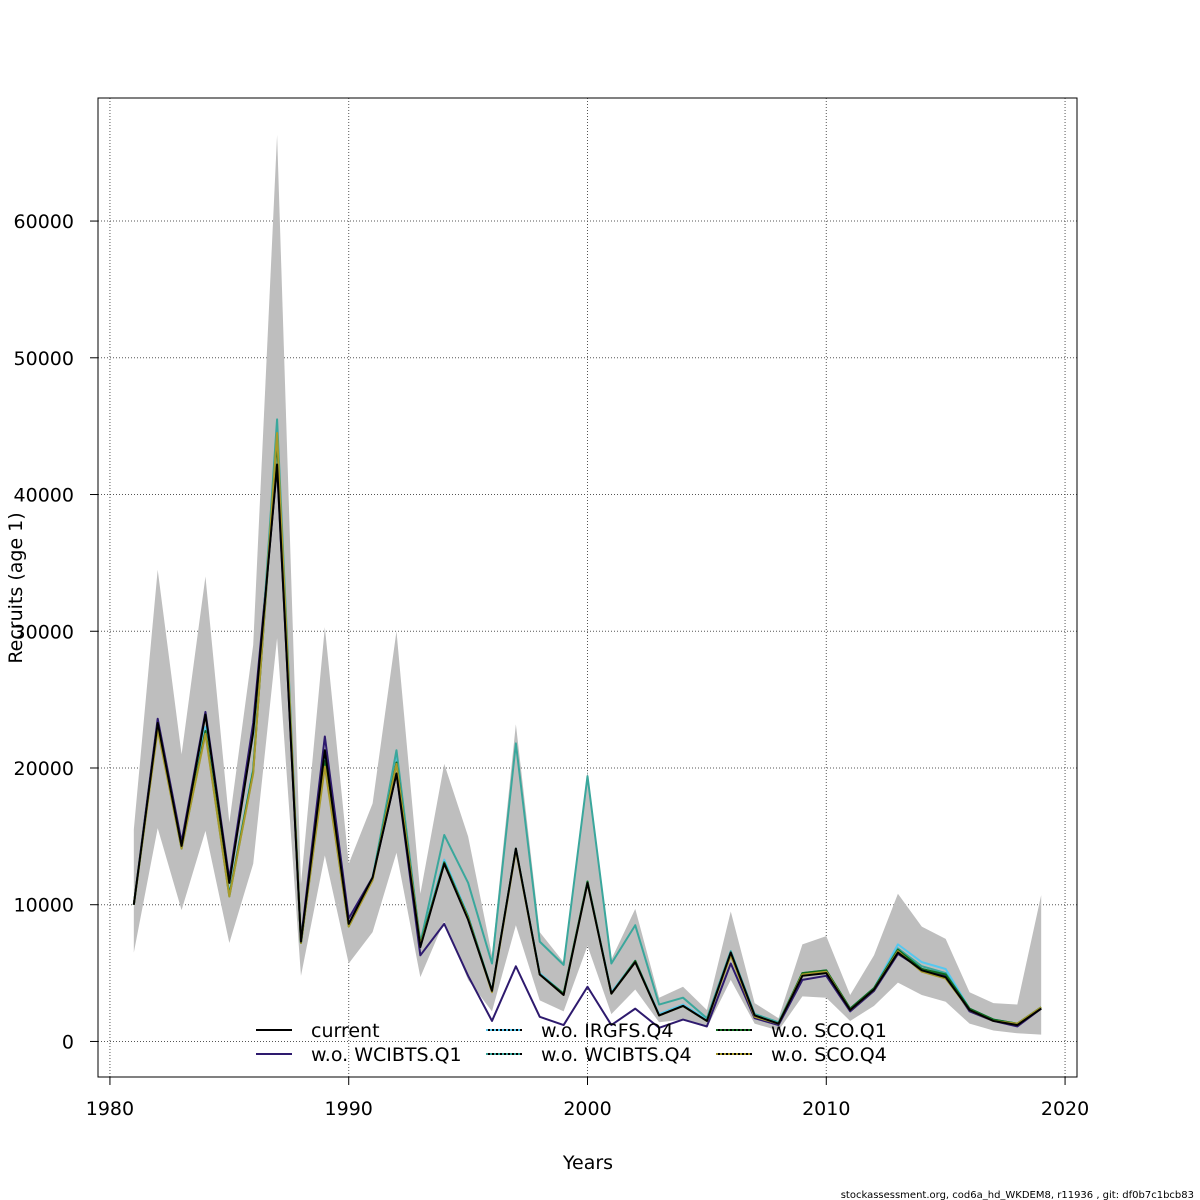  Describe the element at coordinates (44, 769) in the screenshot. I see `y-tick-label: 20000` at that location.